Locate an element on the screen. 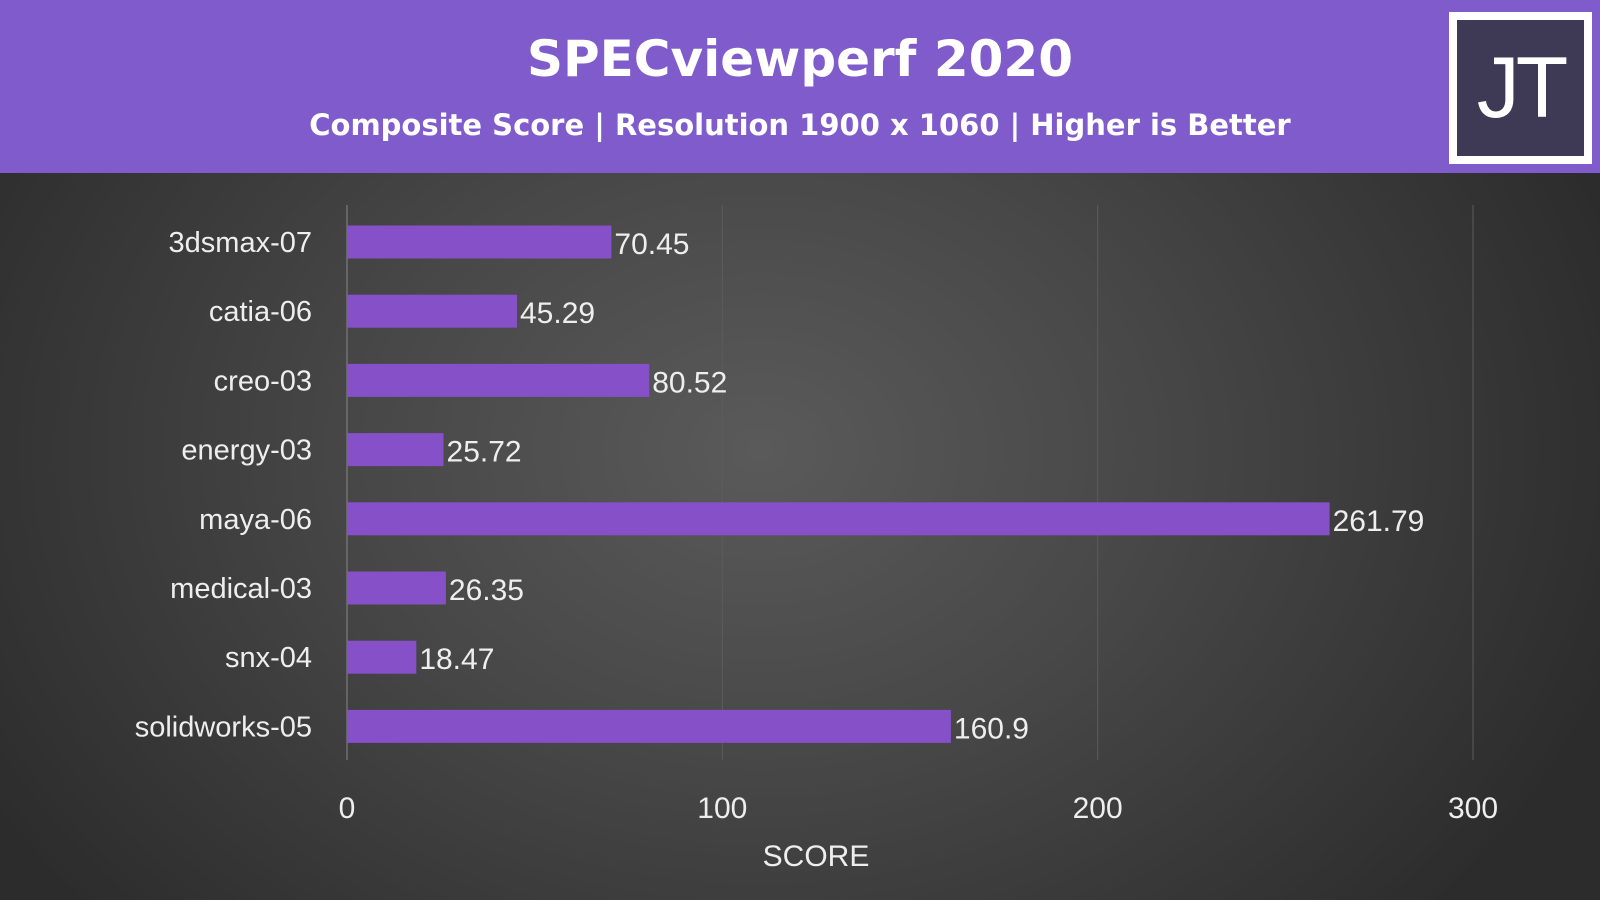  value-label: 261.79 is located at coordinates (1379, 521).